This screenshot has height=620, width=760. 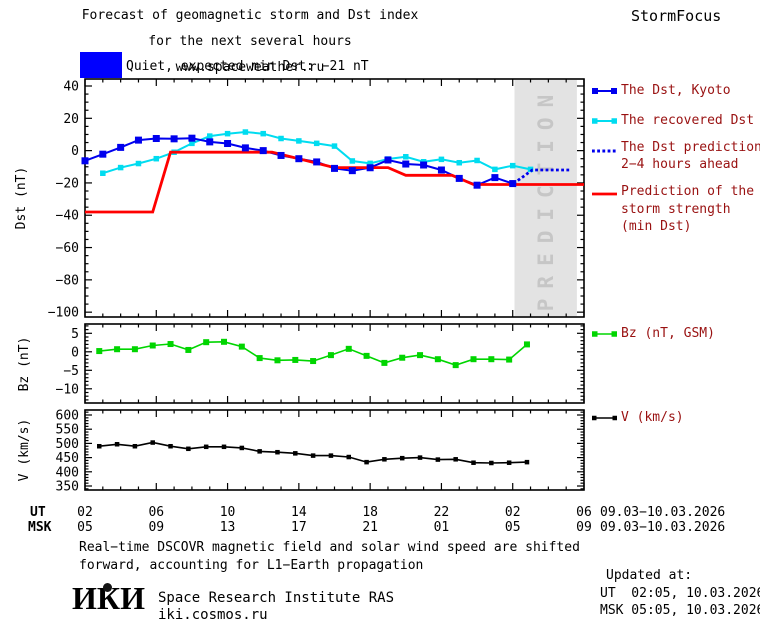 I want to click on svg-text: 550, so click(x=67, y=430).